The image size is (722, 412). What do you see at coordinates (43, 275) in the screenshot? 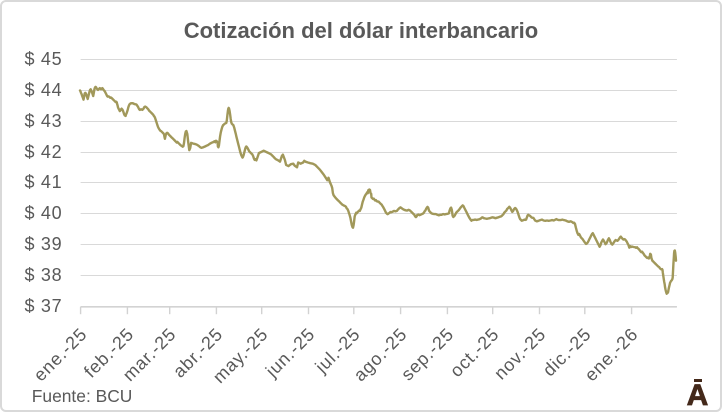
I see `svg-text: $ 38` at bounding box center [43, 275].